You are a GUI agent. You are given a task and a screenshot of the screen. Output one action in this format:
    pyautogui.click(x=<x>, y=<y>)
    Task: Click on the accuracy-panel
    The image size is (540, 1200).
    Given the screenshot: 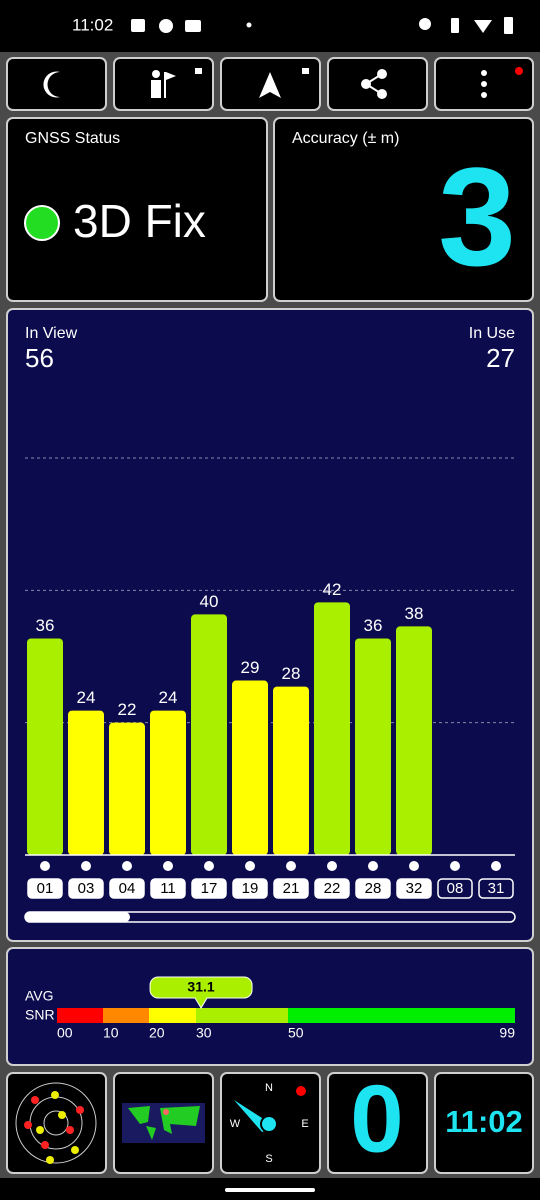 What is the action you would take?
    pyautogui.click(x=403, y=209)
    